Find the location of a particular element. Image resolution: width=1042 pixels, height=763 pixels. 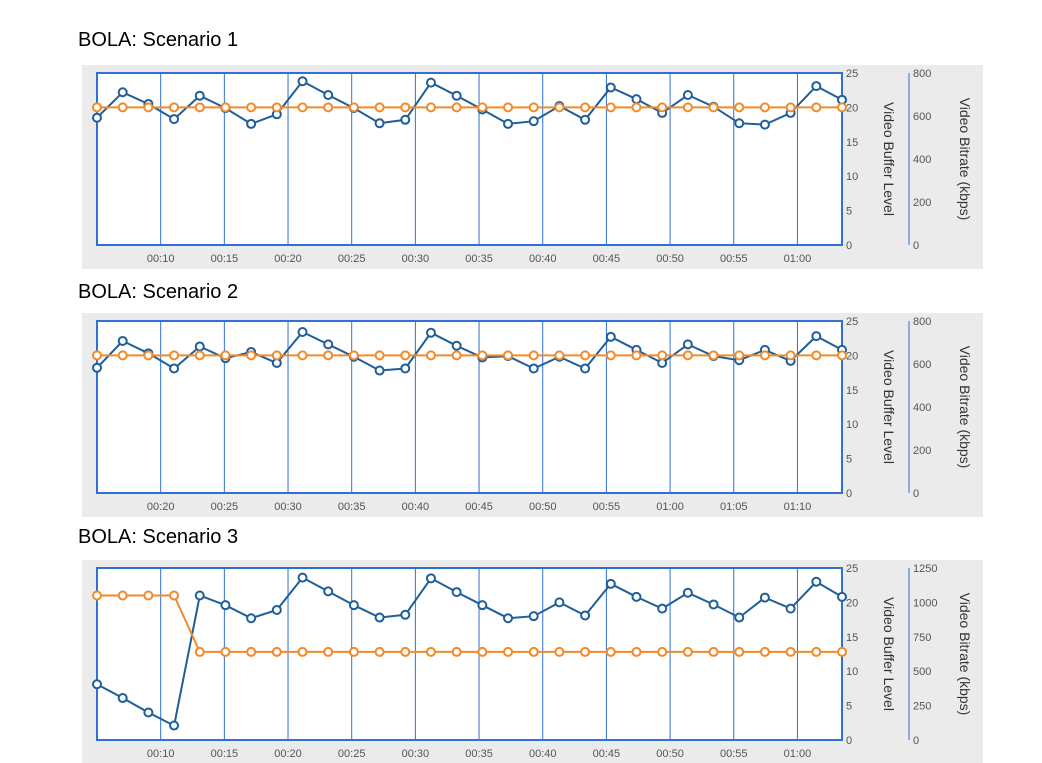

buffer-axis-tick: 10 is located at coordinates (852, 177).